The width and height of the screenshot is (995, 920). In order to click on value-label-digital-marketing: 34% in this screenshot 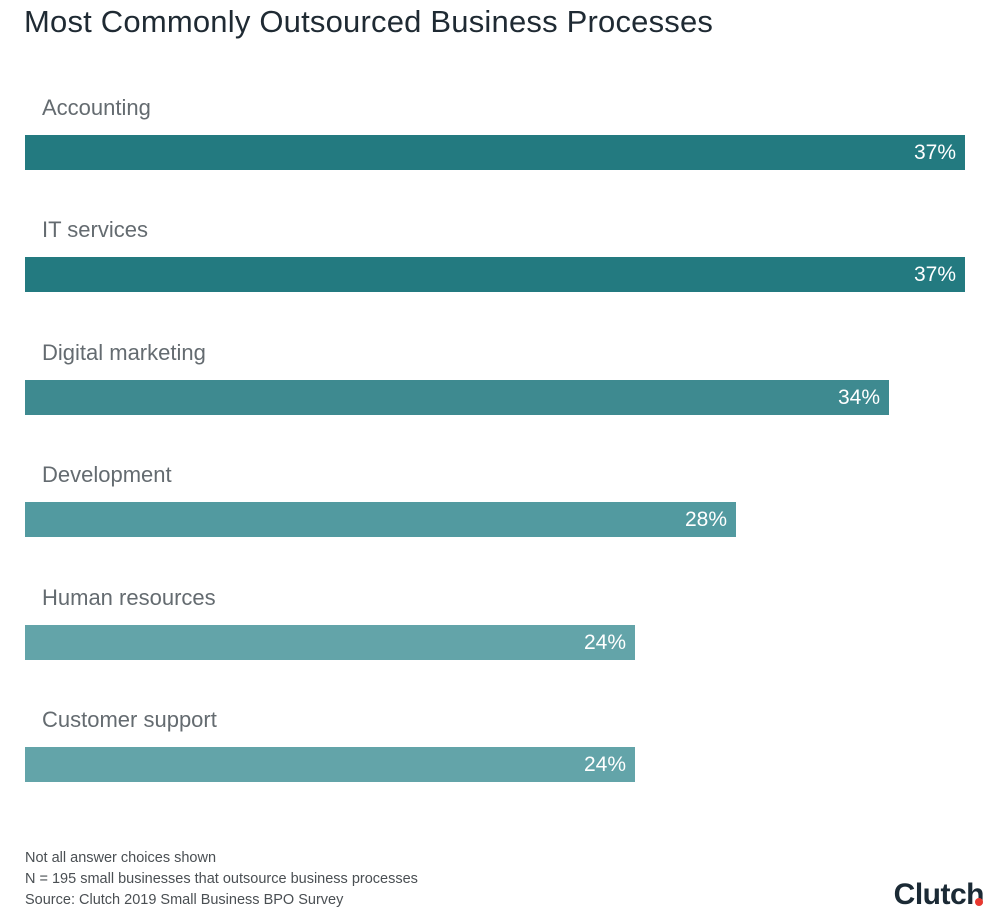, I will do `click(858, 397)`.